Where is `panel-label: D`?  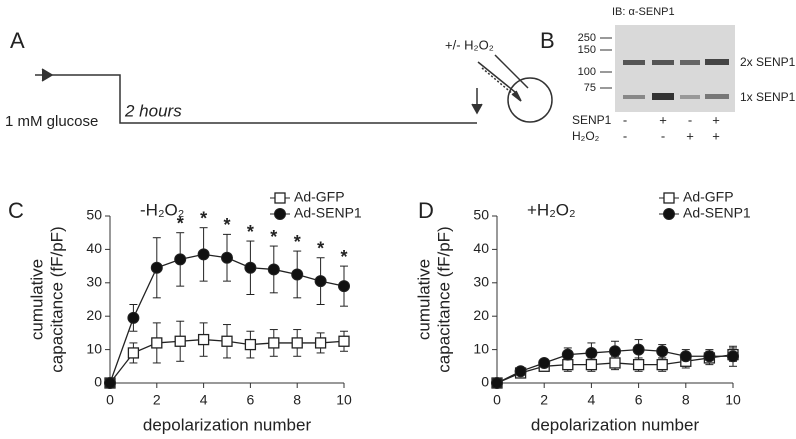 panel-label: D is located at coordinates (426, 210).